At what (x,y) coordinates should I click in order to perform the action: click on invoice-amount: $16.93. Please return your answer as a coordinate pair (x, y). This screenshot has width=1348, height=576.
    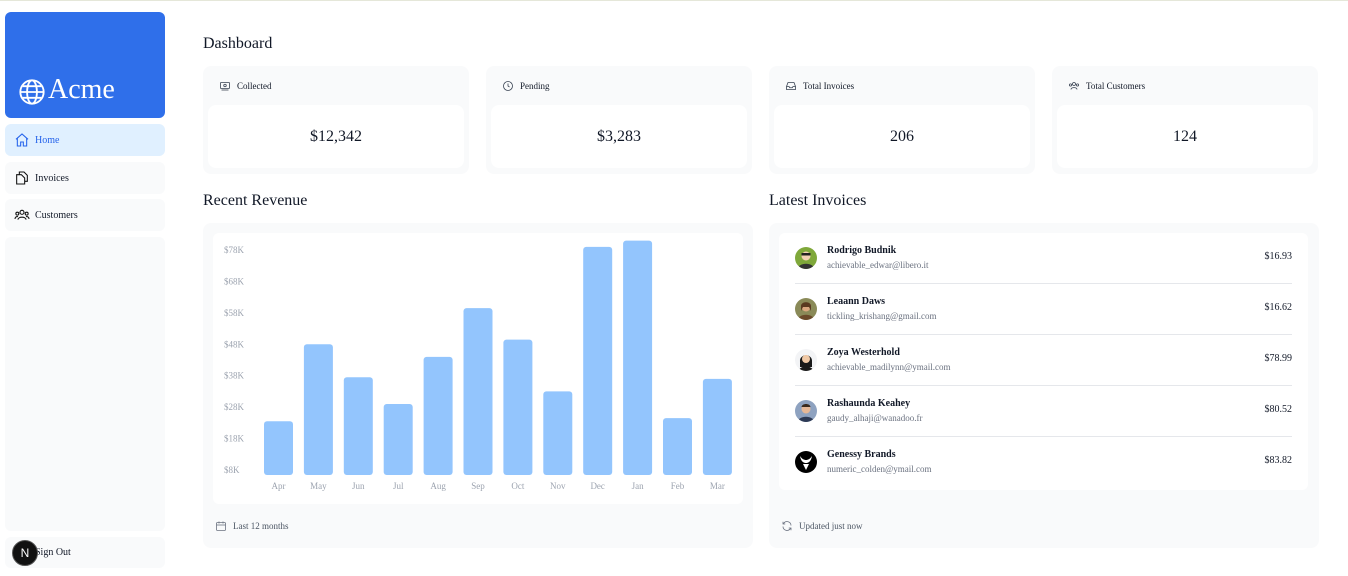
    Looking at the image, I should click on (1278, 256).